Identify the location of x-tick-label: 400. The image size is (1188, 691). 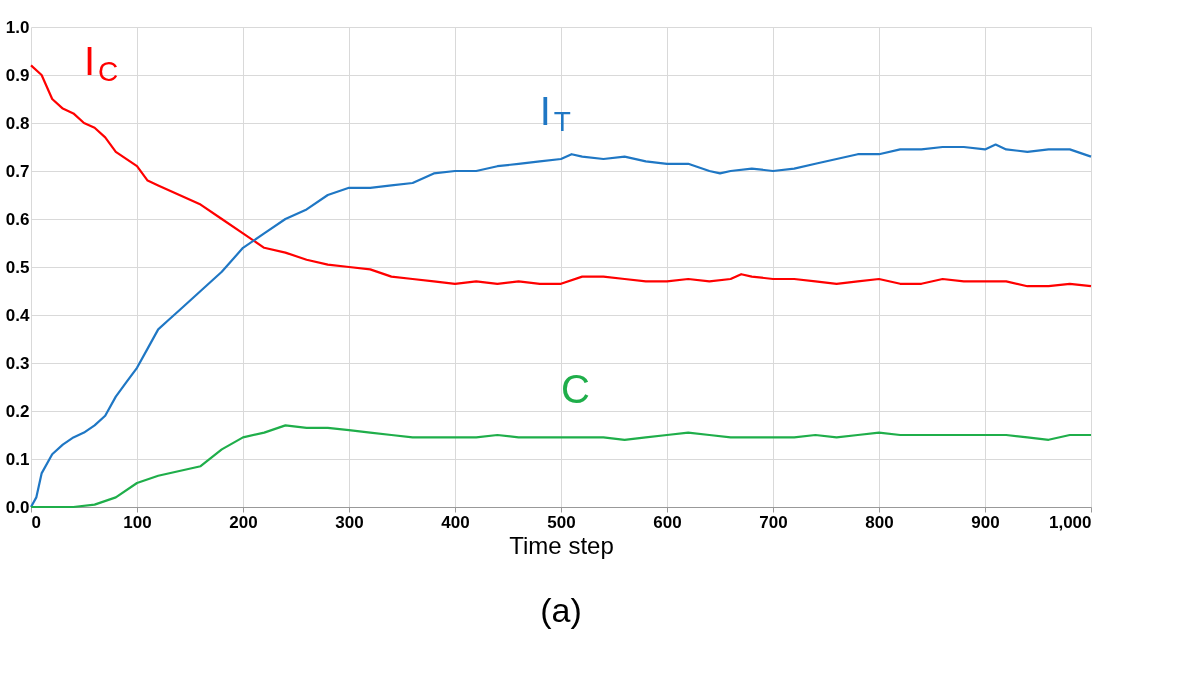
(455, 522).